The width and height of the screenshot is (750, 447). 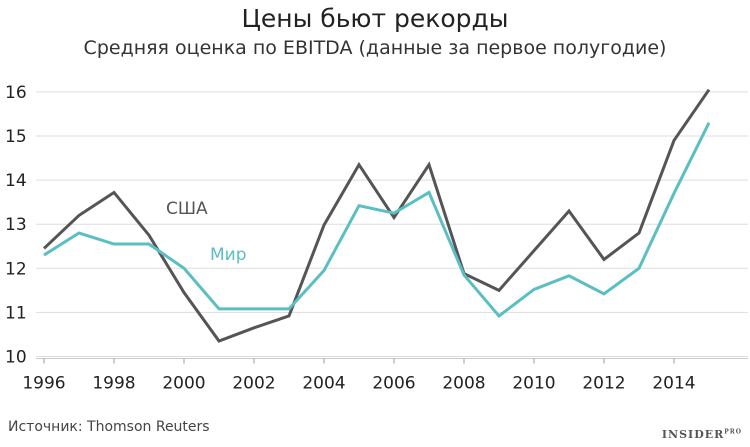 I want to click on y-tick-label: 11, so click(x=16, y=313).